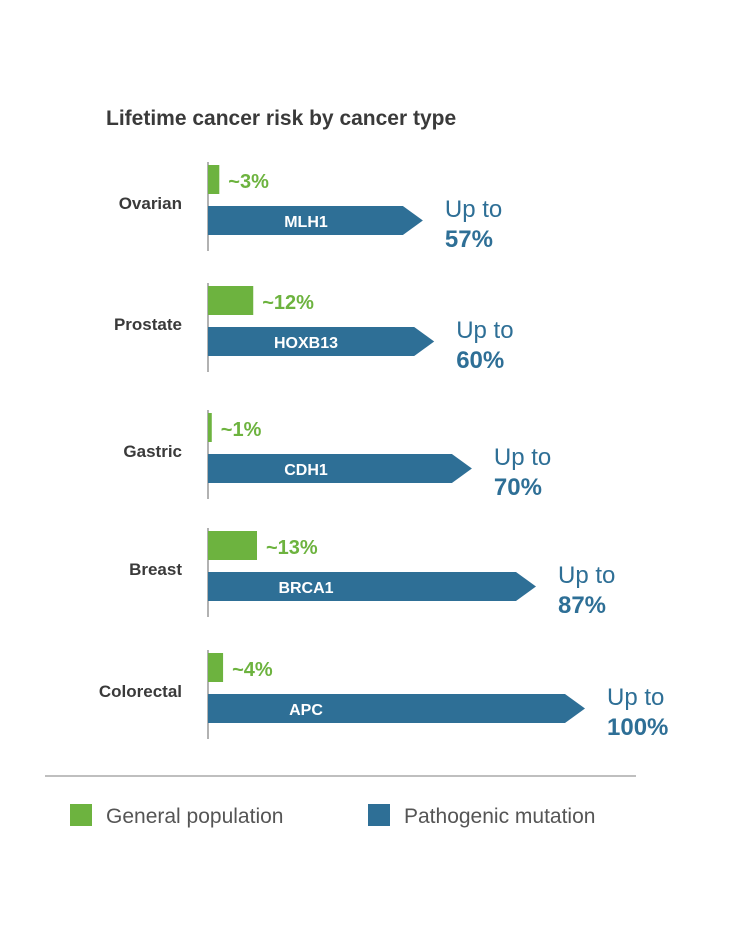 This screenshot has width=730, height=938. Describe the element at coordinates (306, 710) in the screenshot. I see `gene-label: APC` at that location.